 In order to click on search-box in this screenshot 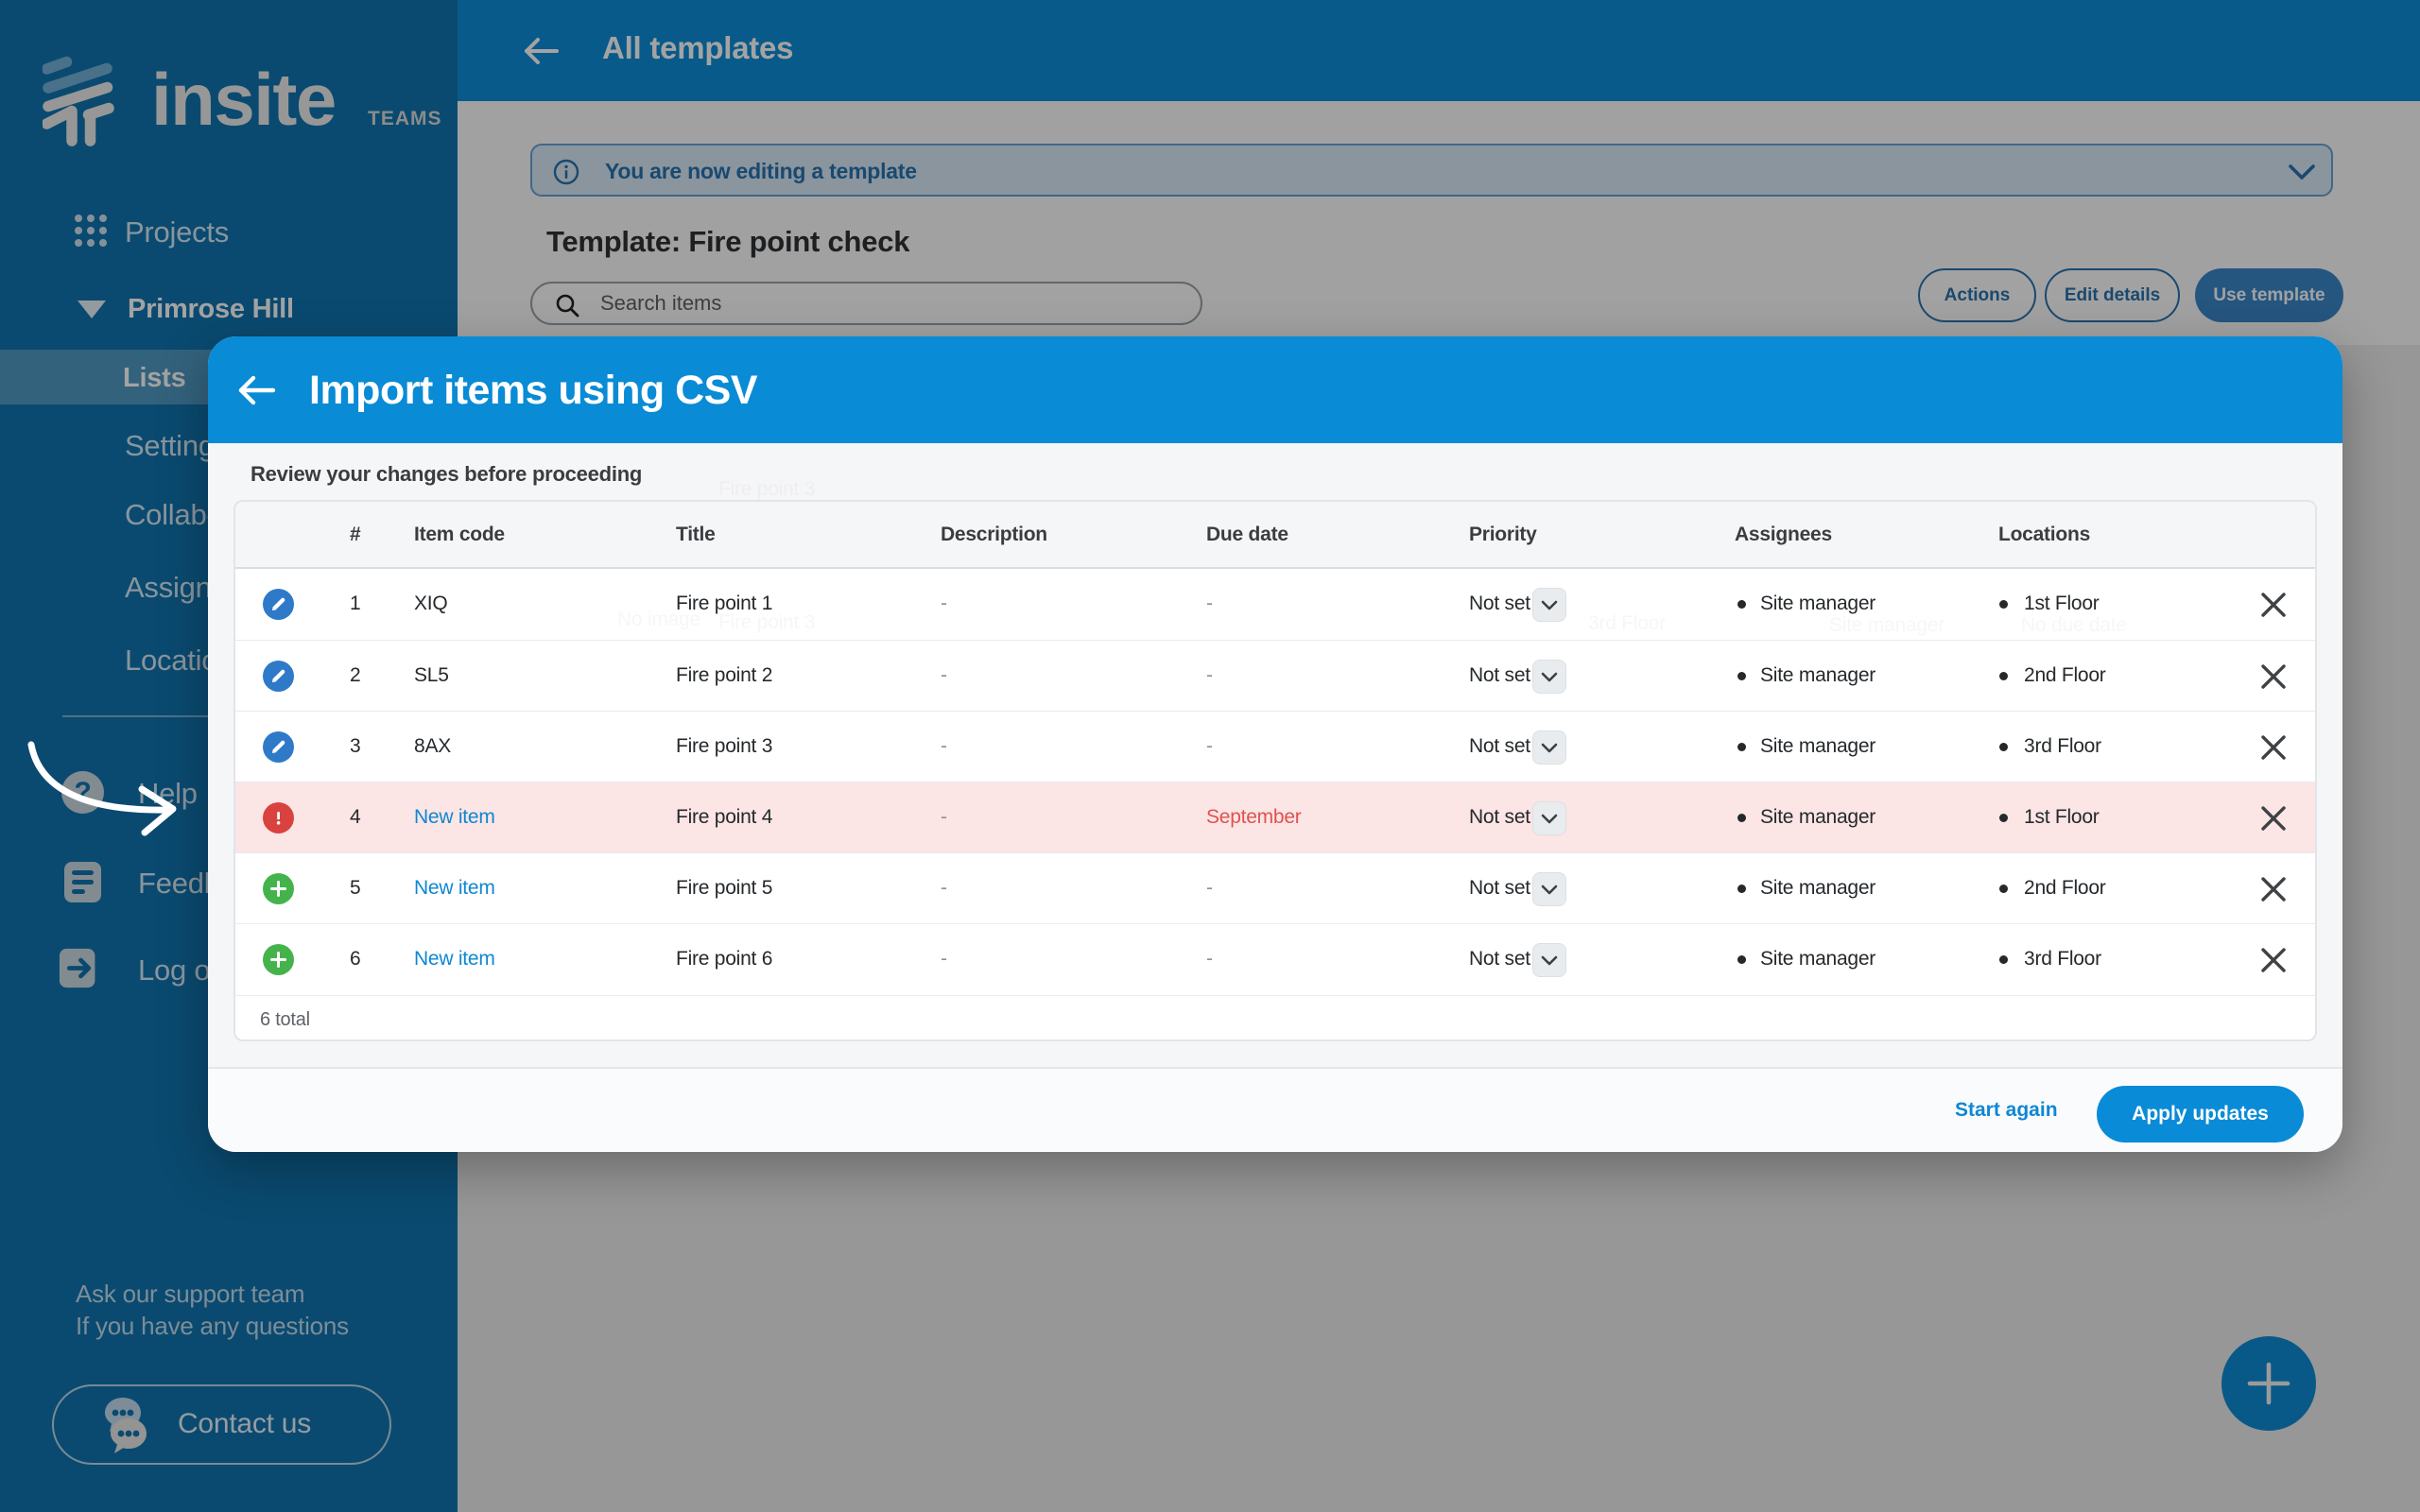, I will do `click(866, 303)`.